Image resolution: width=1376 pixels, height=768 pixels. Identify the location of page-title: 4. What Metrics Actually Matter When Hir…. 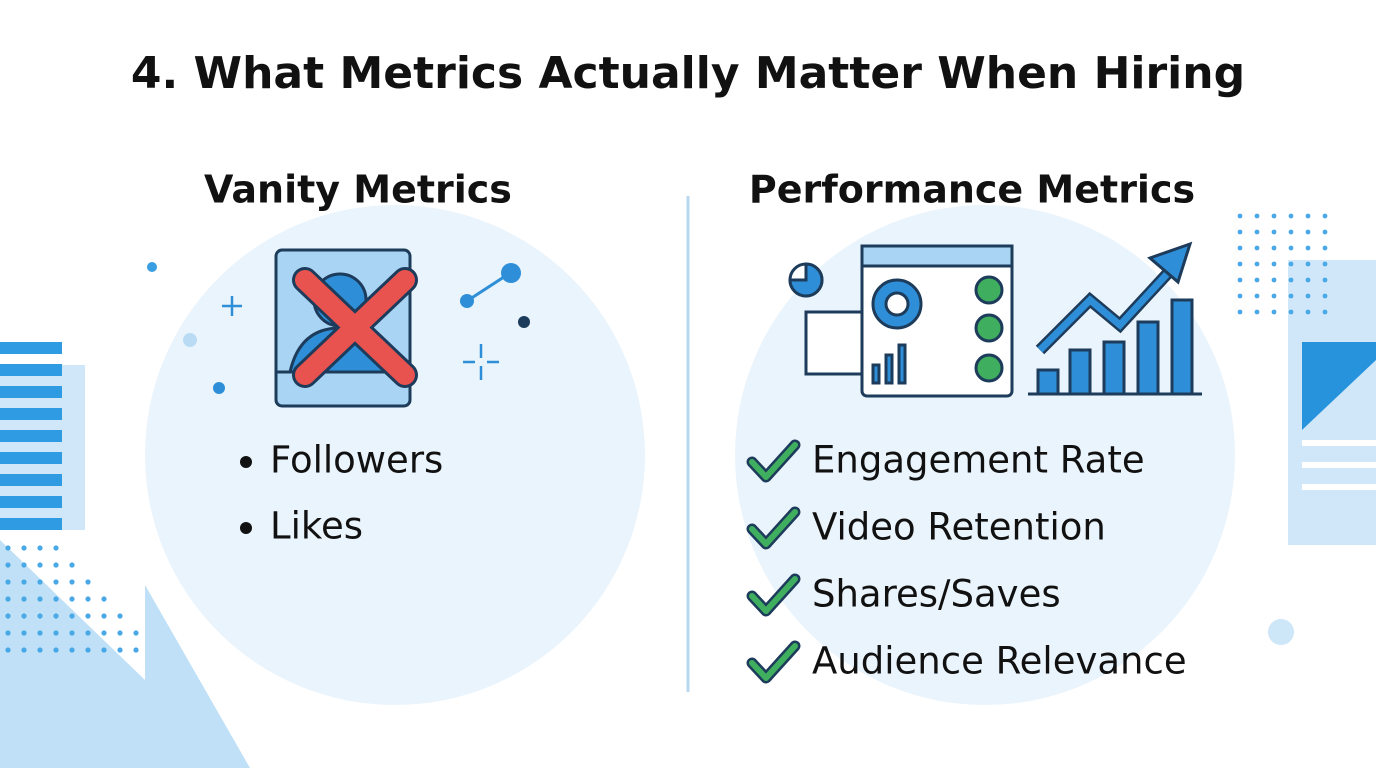
(688, 73).